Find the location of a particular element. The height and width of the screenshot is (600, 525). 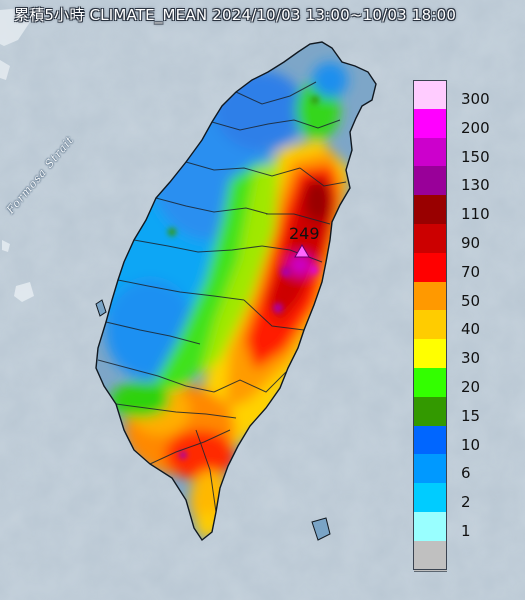

legend-label: 40 is located at coordinates (471, 329).